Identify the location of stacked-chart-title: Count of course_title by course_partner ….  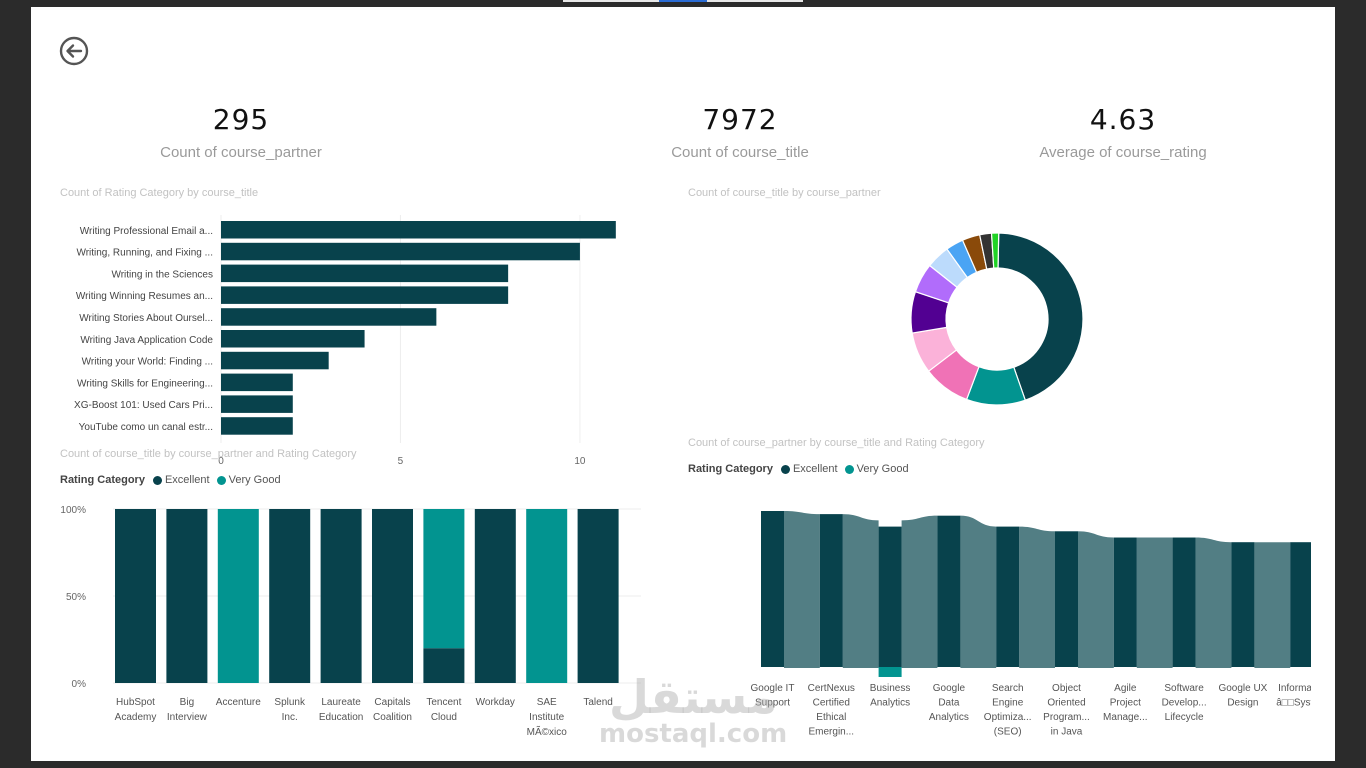
(208, 454).